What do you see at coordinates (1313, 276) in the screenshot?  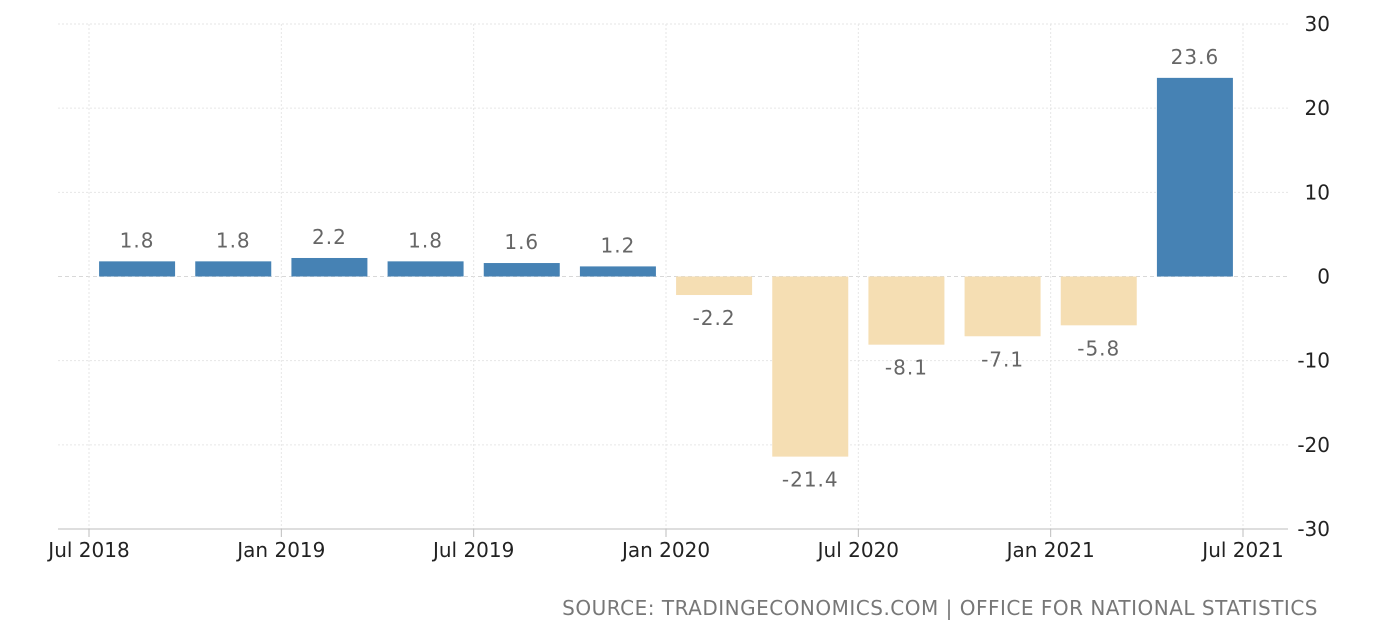 I see `y-axis: 30 20 10 0 -10 -20 -30` at bounding box center [1313, 276].